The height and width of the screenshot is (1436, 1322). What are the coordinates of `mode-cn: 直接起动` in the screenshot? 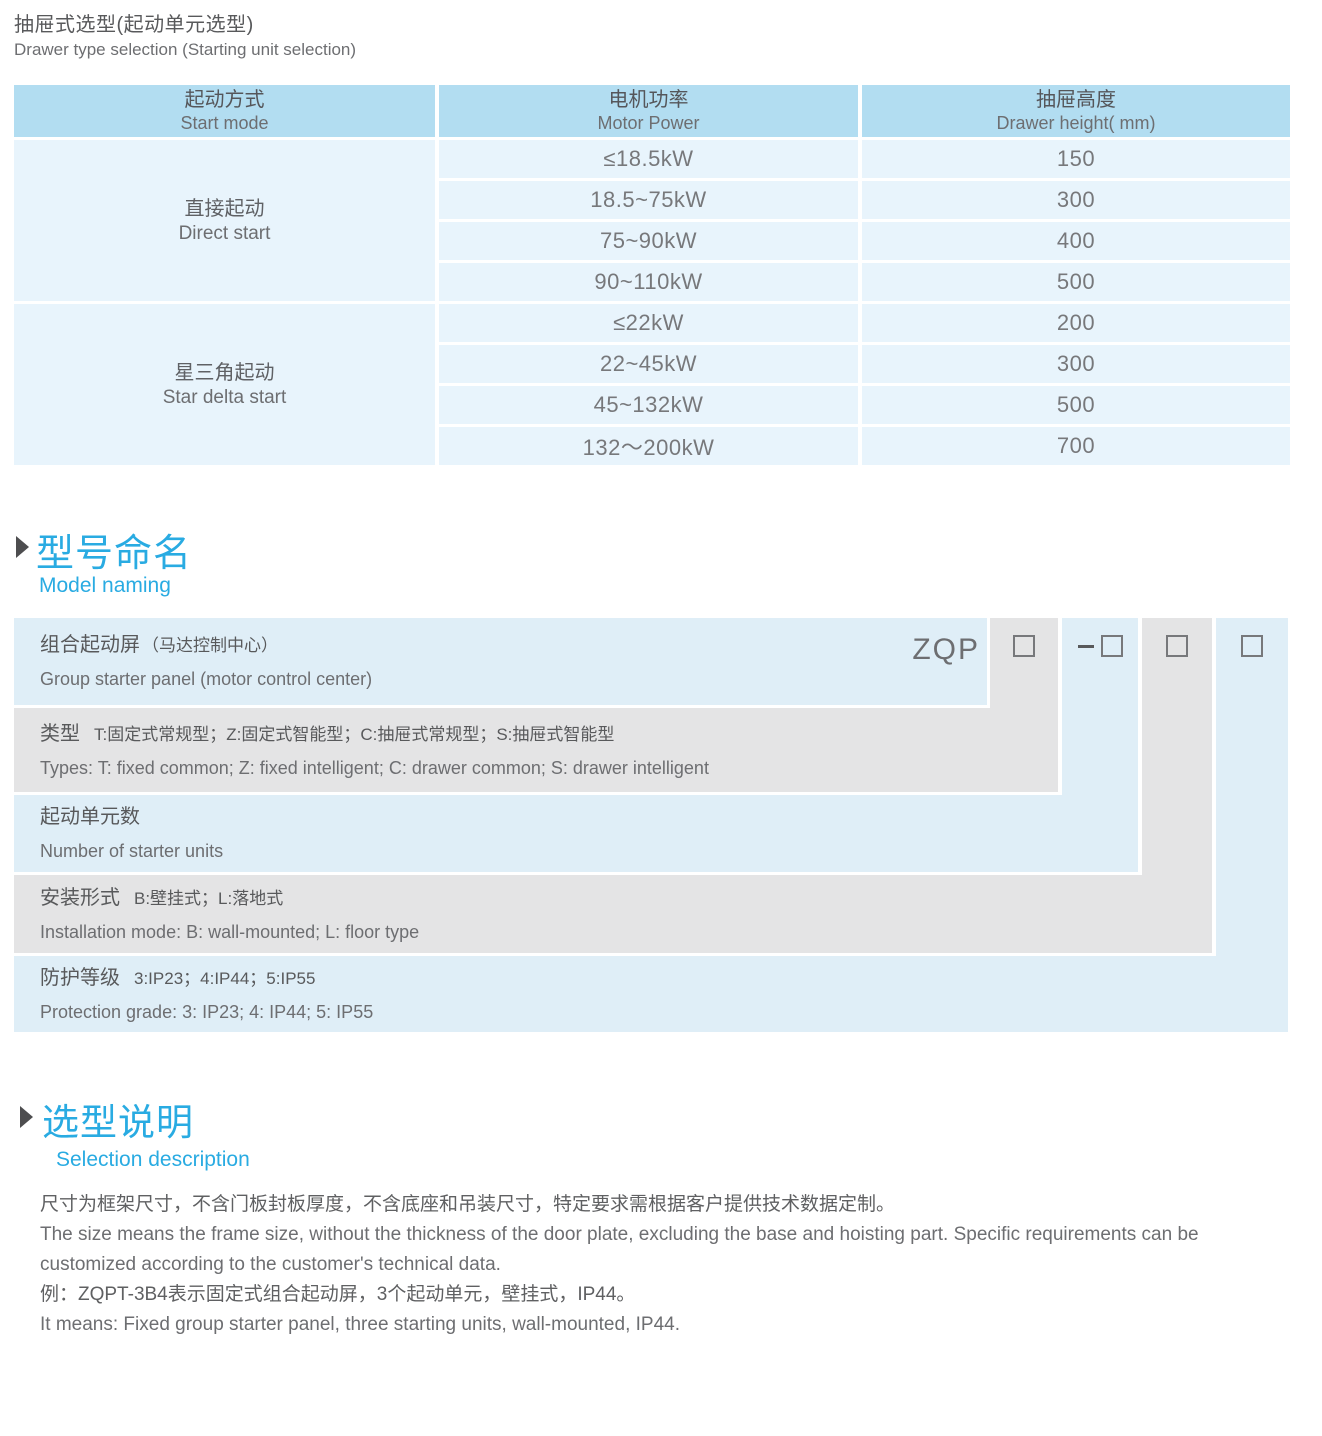 It's located at (224, 208).